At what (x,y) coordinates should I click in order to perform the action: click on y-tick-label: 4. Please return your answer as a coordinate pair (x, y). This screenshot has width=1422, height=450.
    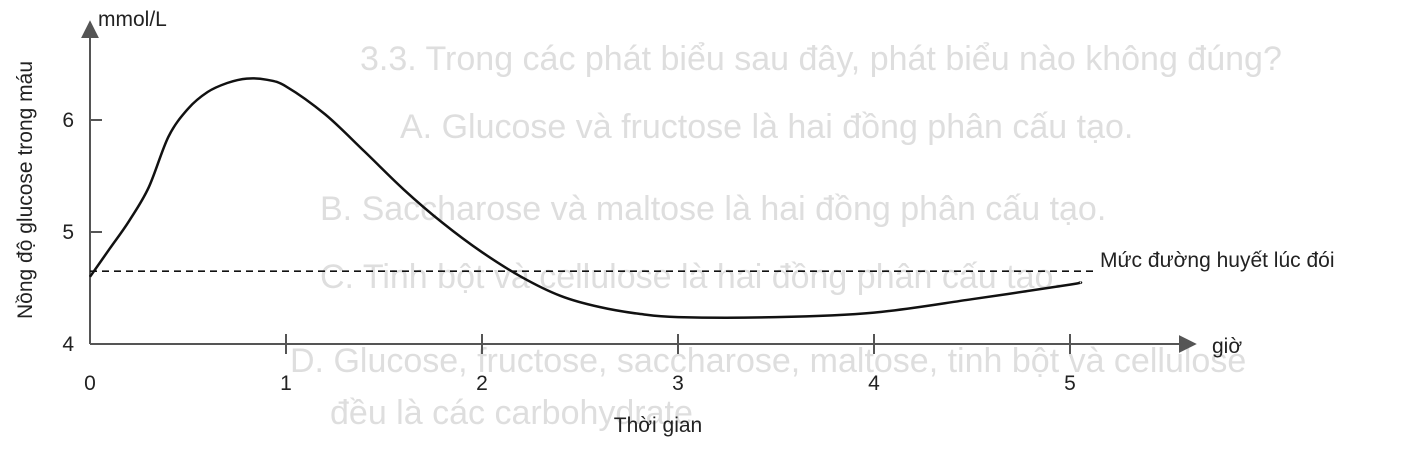
    Looking at the image, I should click on (68, 344).